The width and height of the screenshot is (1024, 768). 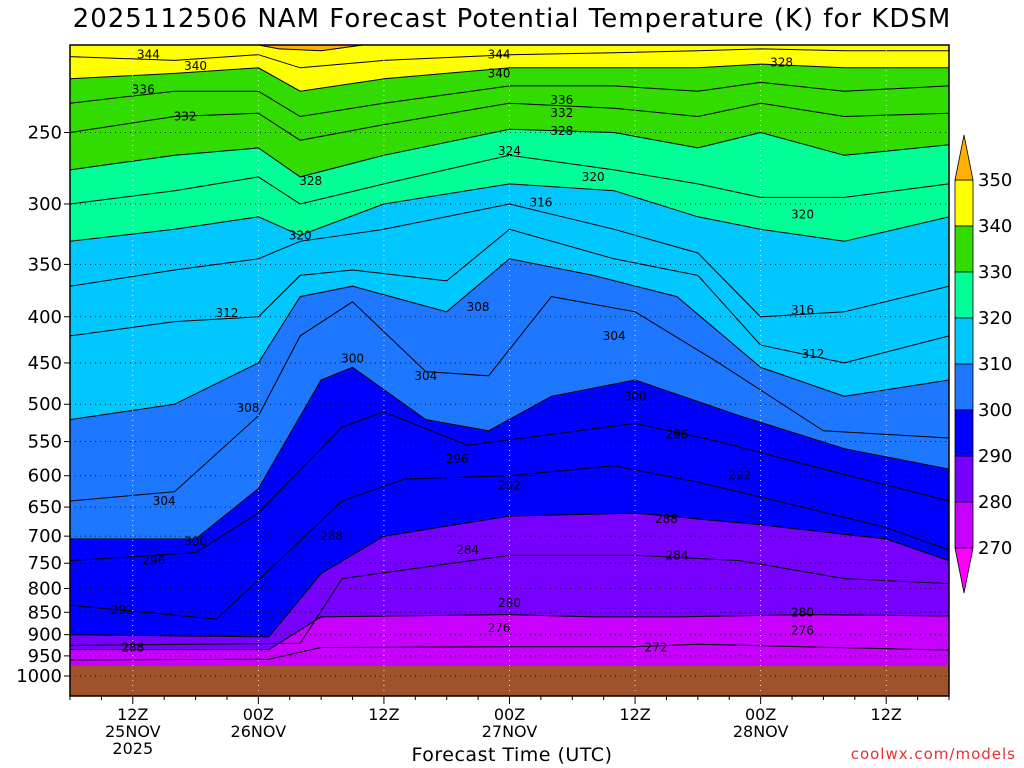 What do you see at coordinates (995, 548) in the screenshot?
I see `colorbar-label: 270` at bounding box center [995, 548].